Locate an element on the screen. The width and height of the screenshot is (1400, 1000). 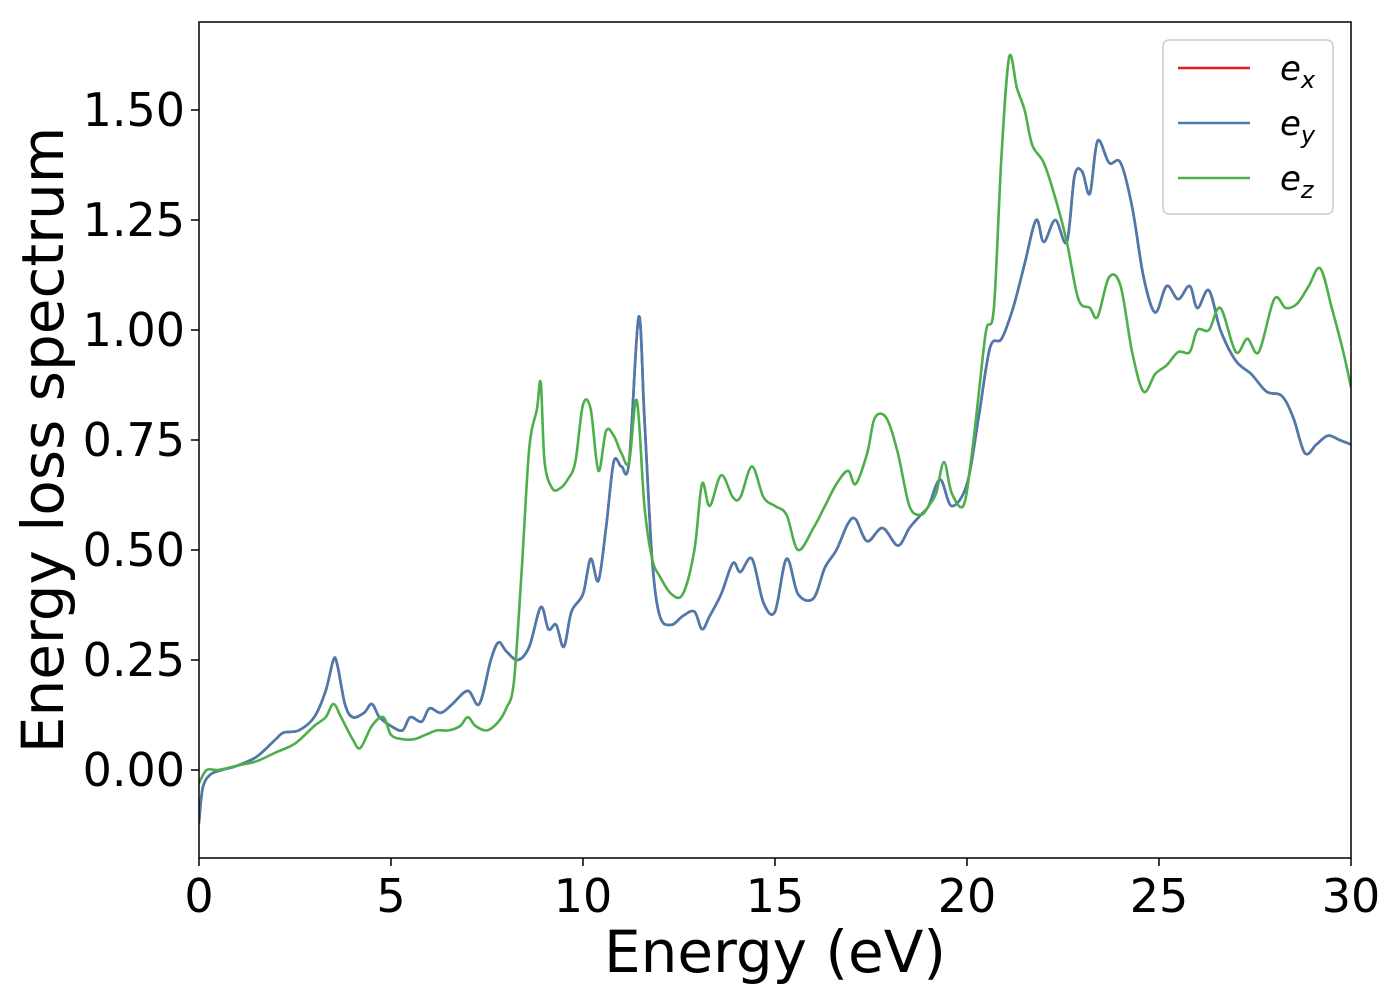
x-tick-label: 5 is located at coordinates (390, 896).